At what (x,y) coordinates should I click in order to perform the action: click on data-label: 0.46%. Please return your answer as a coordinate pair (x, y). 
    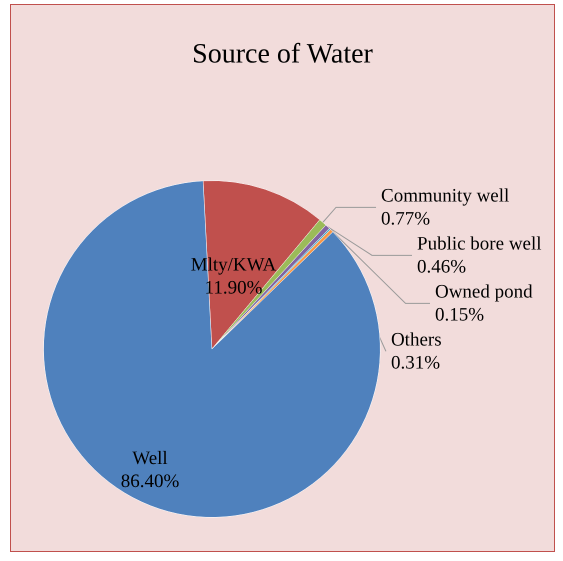
    Looking at the image, I should click on (441, 267).